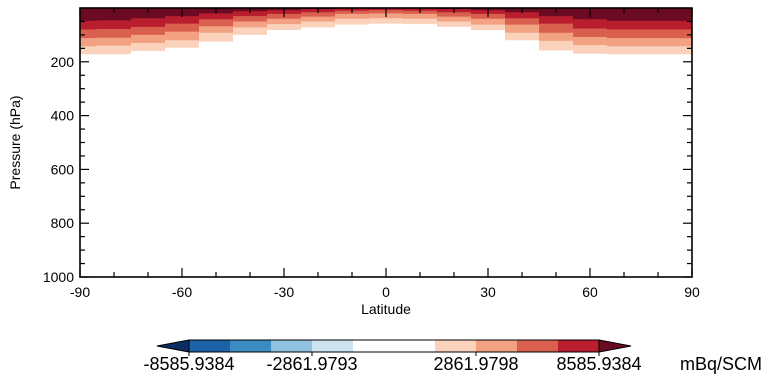  Describe the element at coordinates (386, 292) in the screenshot. I see `x-tick-label: 0` at that location.